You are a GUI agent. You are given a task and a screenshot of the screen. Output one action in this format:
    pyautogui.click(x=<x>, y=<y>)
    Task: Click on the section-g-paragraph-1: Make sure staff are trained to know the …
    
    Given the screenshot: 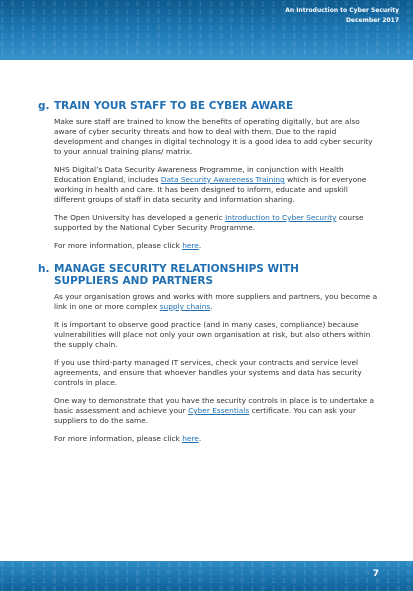 What is the action you would take?
    pyautogui.click(x=213, y=136)
    